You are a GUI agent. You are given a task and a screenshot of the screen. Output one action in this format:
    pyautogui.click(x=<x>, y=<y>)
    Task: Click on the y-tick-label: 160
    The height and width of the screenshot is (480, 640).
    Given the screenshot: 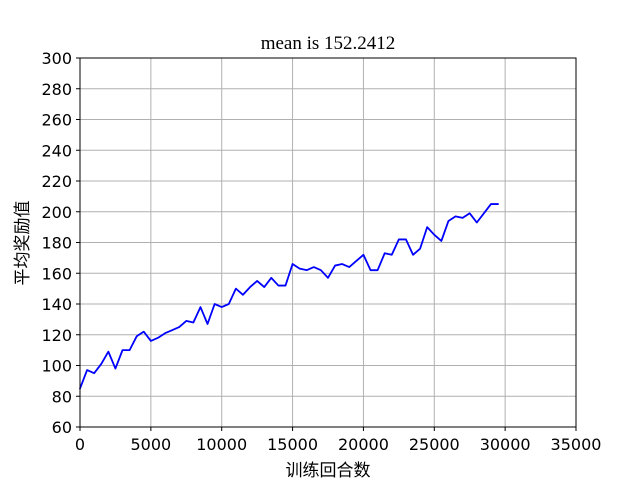 What is the action you would take?
    pyautogui.click(x=56, y=273)
    